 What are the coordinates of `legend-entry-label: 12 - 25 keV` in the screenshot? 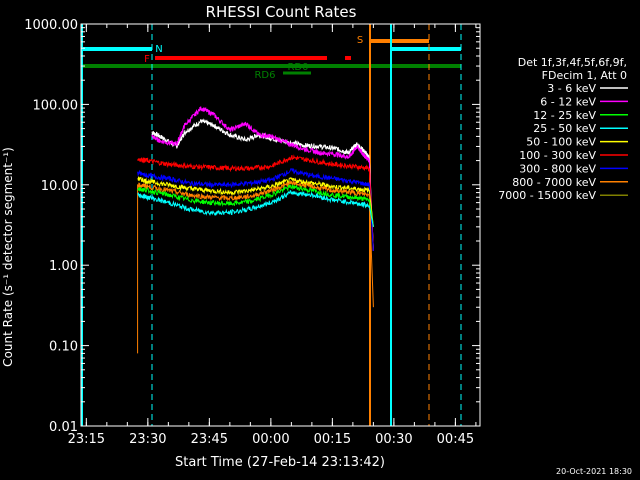 It's located at (564, 115).